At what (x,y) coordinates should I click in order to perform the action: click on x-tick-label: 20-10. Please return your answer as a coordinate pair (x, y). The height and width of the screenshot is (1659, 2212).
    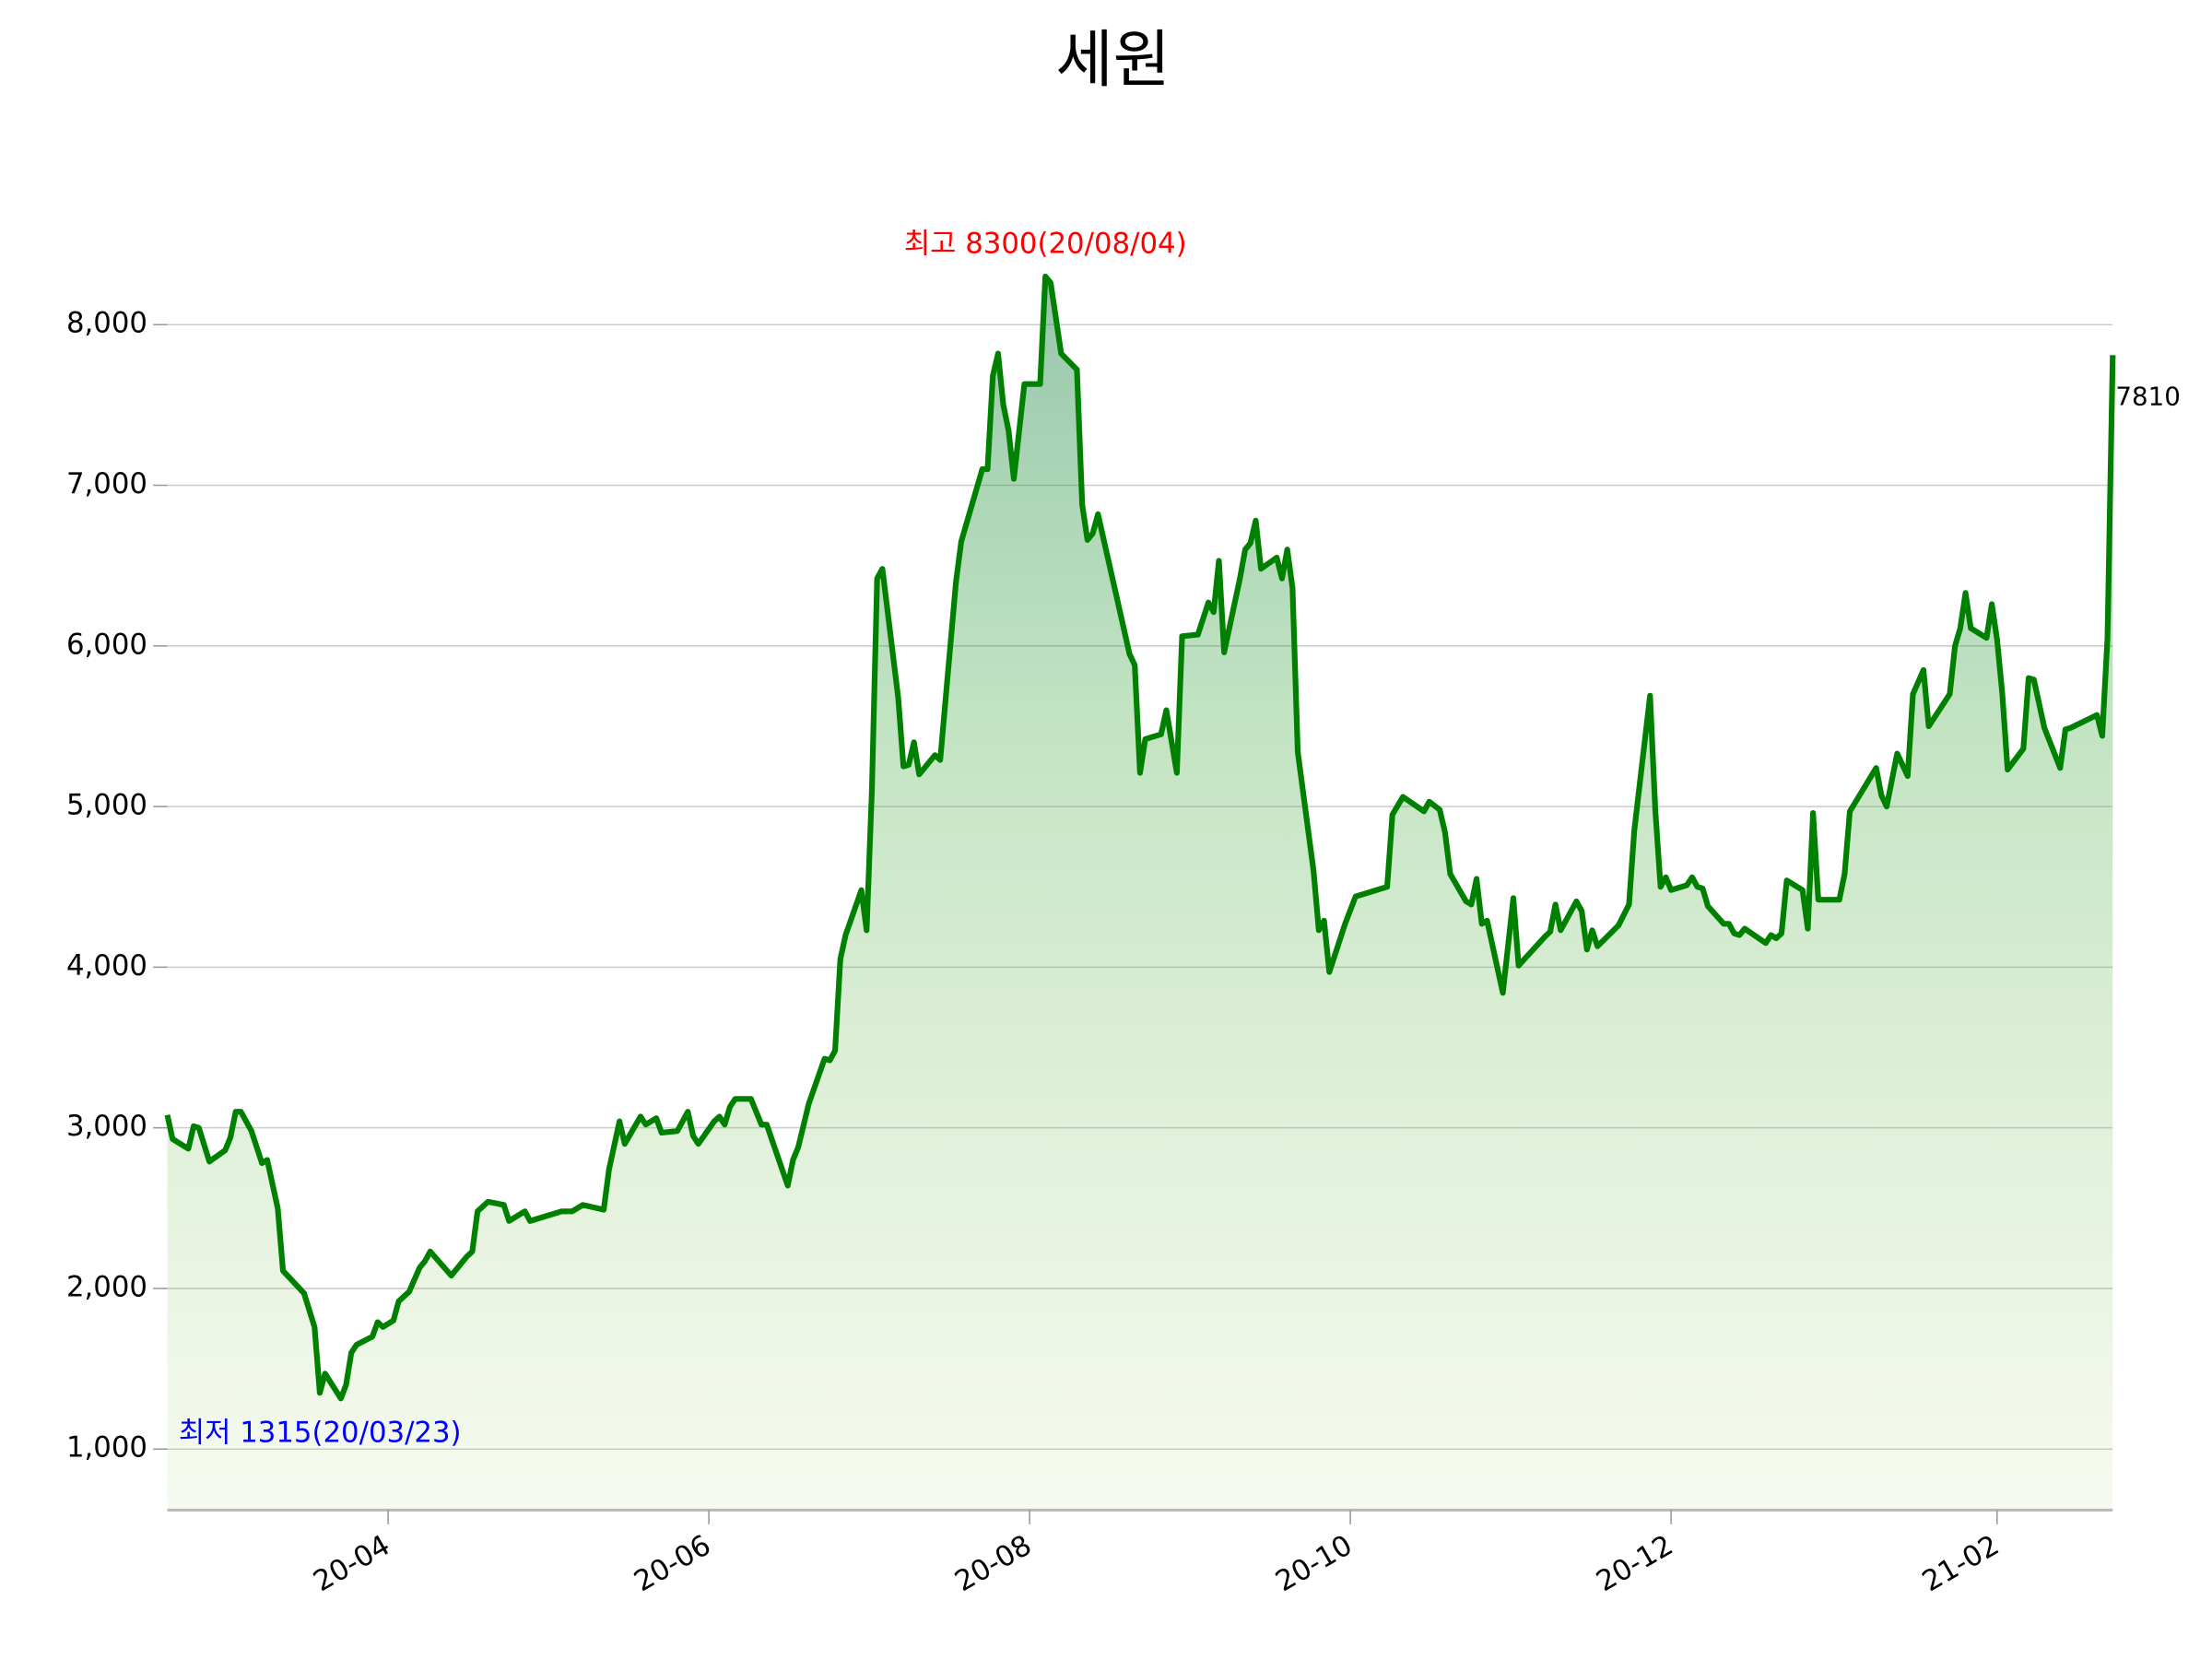
    Looking at the image, I should click on (1314, 1563).